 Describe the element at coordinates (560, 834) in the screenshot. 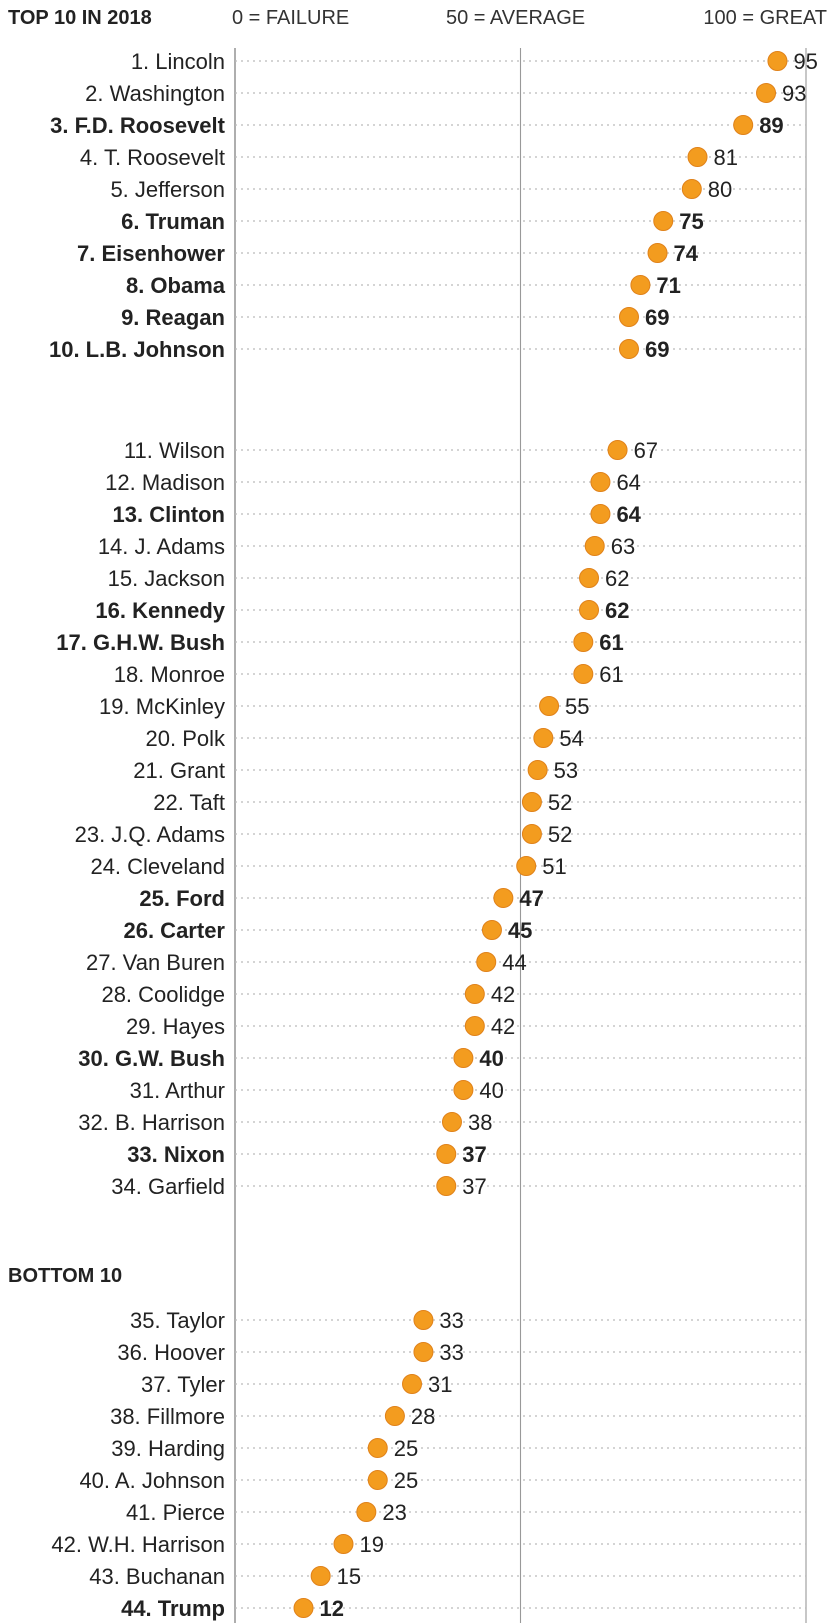

I see `score-value-label: 52` at that location.